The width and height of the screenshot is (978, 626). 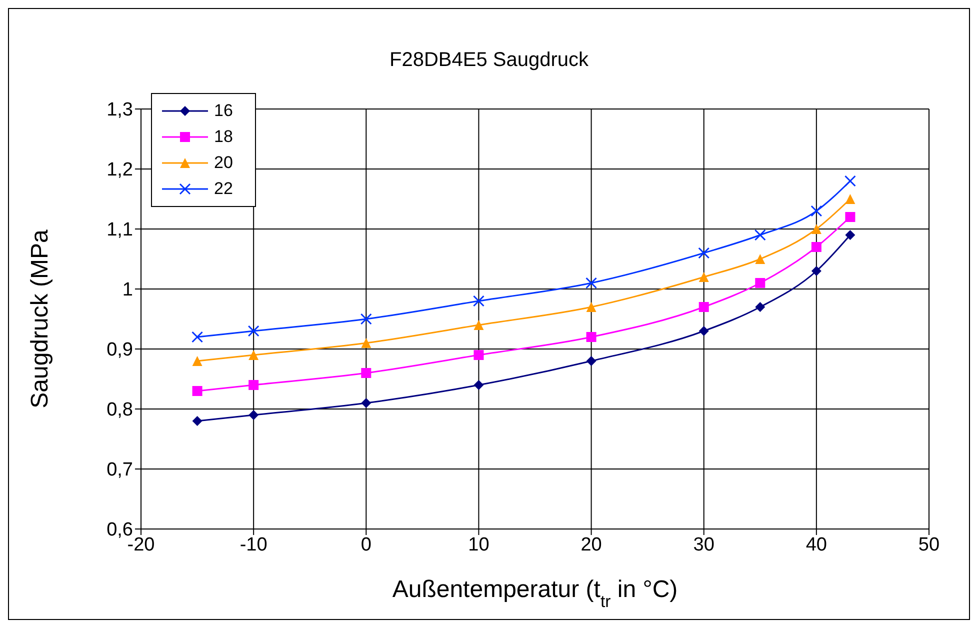 What do you see at coordinates (40, 318) in the screenshot?
I see `y-axis-title: Saugdruck (MPa` at bounding box center [40, 318].